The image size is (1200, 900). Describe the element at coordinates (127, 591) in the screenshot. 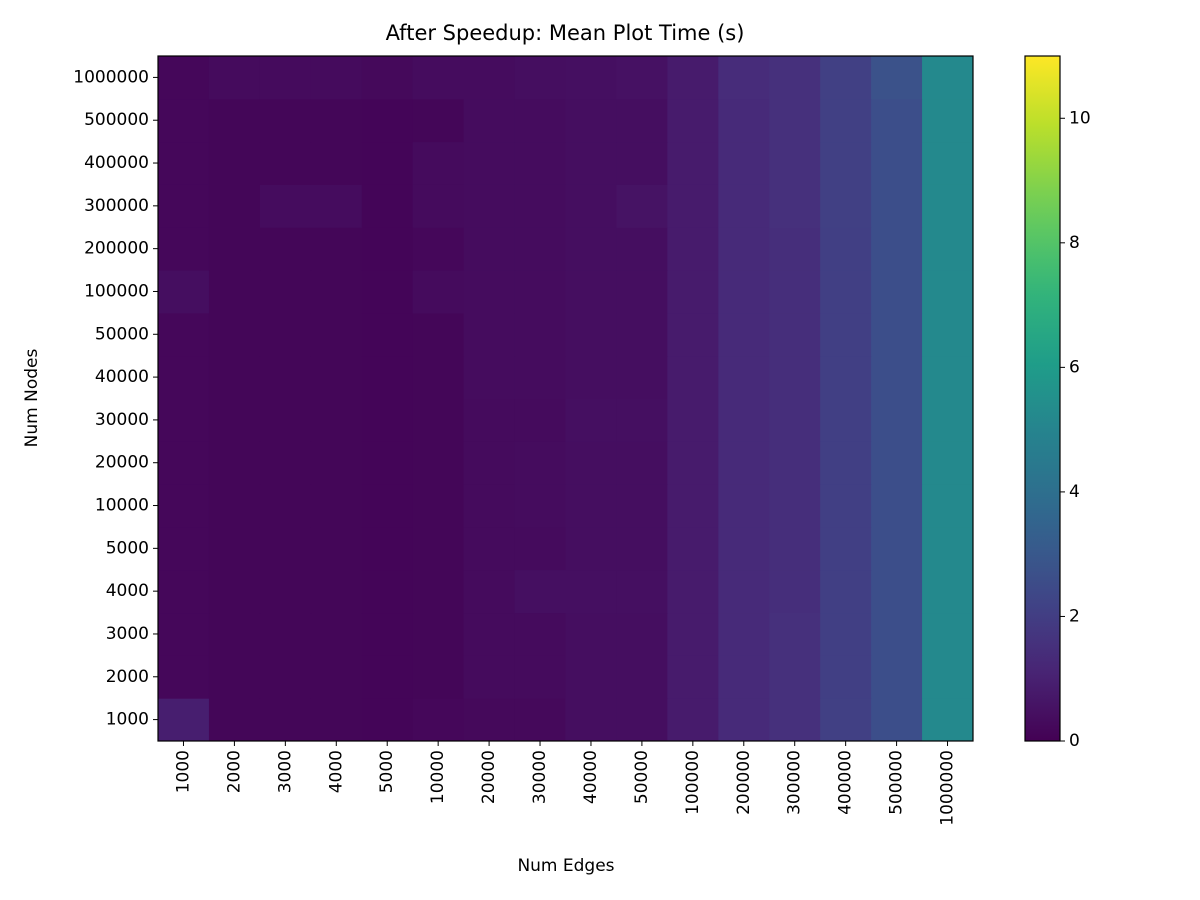

I see `y-tick-label: 4000` at that location.